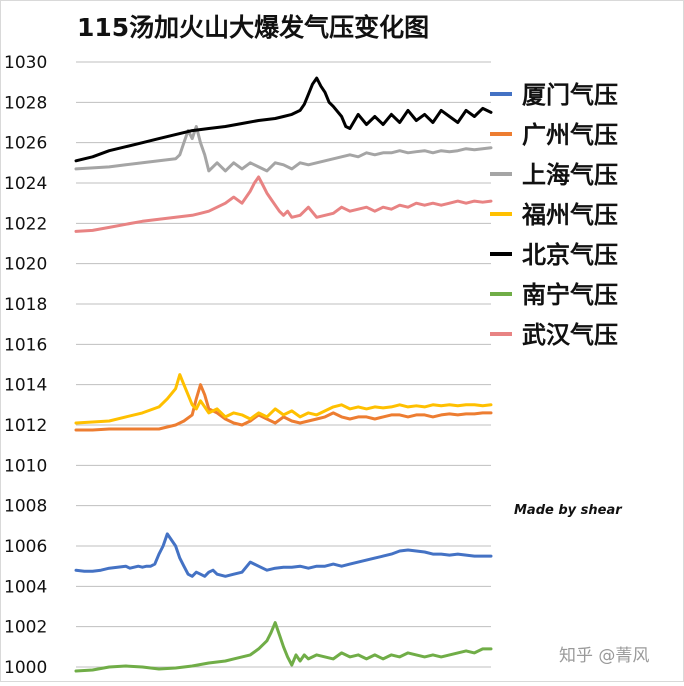 Image resolution: width=684 pixels, height=686 pixels. What do you see at coordinates (25, 63) in the screenshot?
I see `y-tick-label: 1030` at bounding box center [25, 63].